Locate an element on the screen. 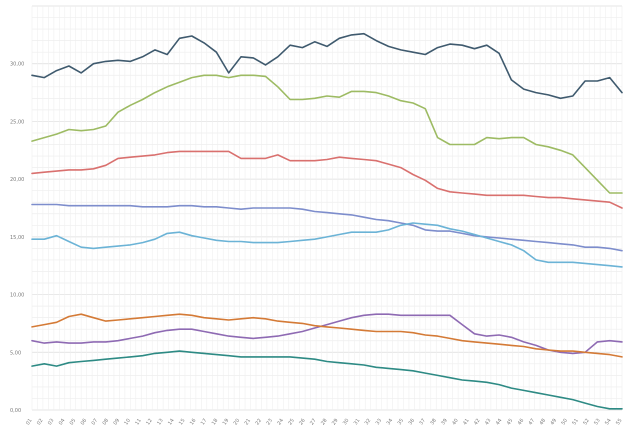 The width and height of the screenshot is (634, 433). x-tick-label: 39 is located at coordinates (444, 422).